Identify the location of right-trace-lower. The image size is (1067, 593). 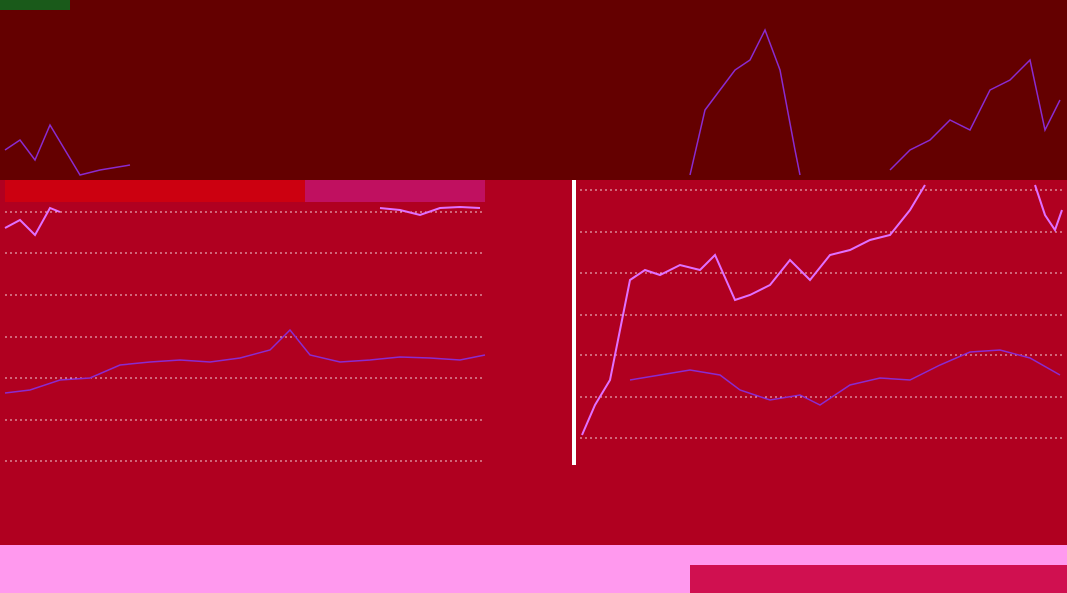
(845, 377).